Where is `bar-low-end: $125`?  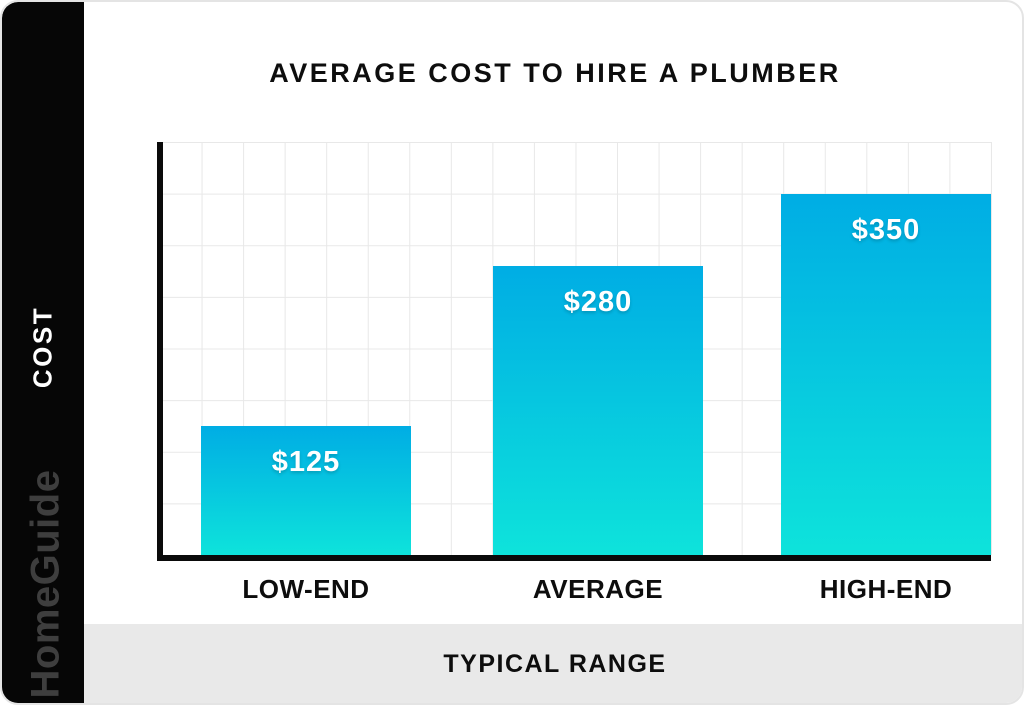
bar-low-end: $125 is located at coordinates (306, 490).